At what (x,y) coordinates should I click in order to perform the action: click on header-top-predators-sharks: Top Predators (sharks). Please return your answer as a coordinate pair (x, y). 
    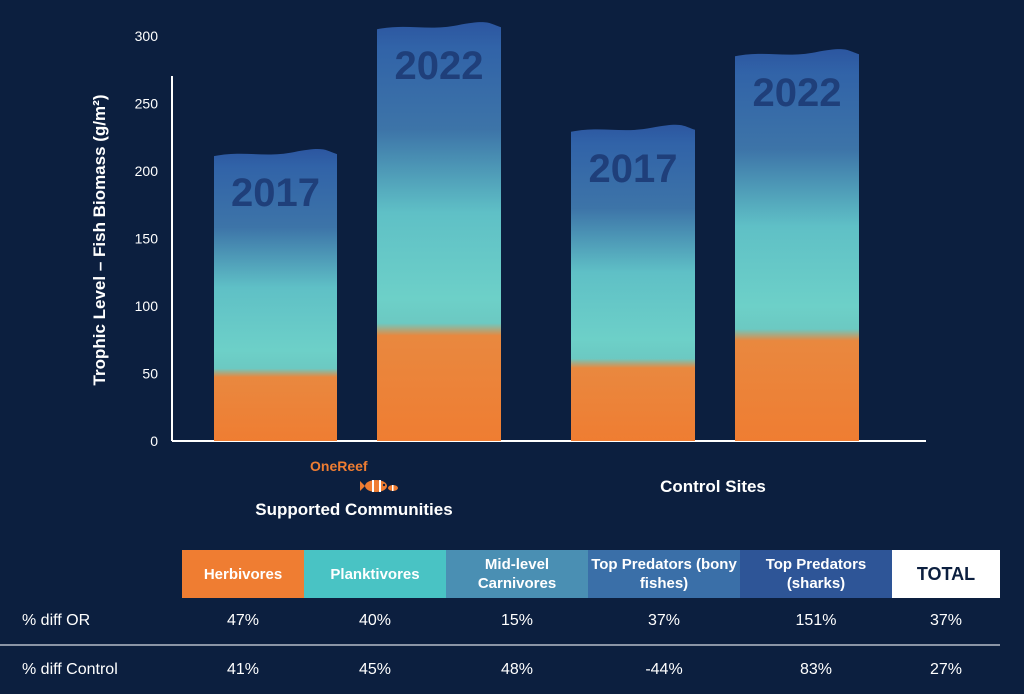
    Looking at the image, I should click on (816, 574).